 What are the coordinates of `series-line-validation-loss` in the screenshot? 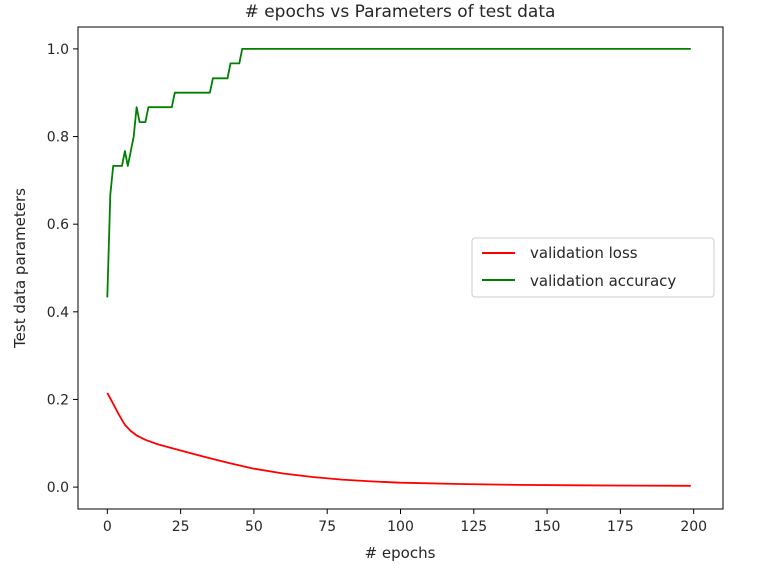 It's located at (398, 439).